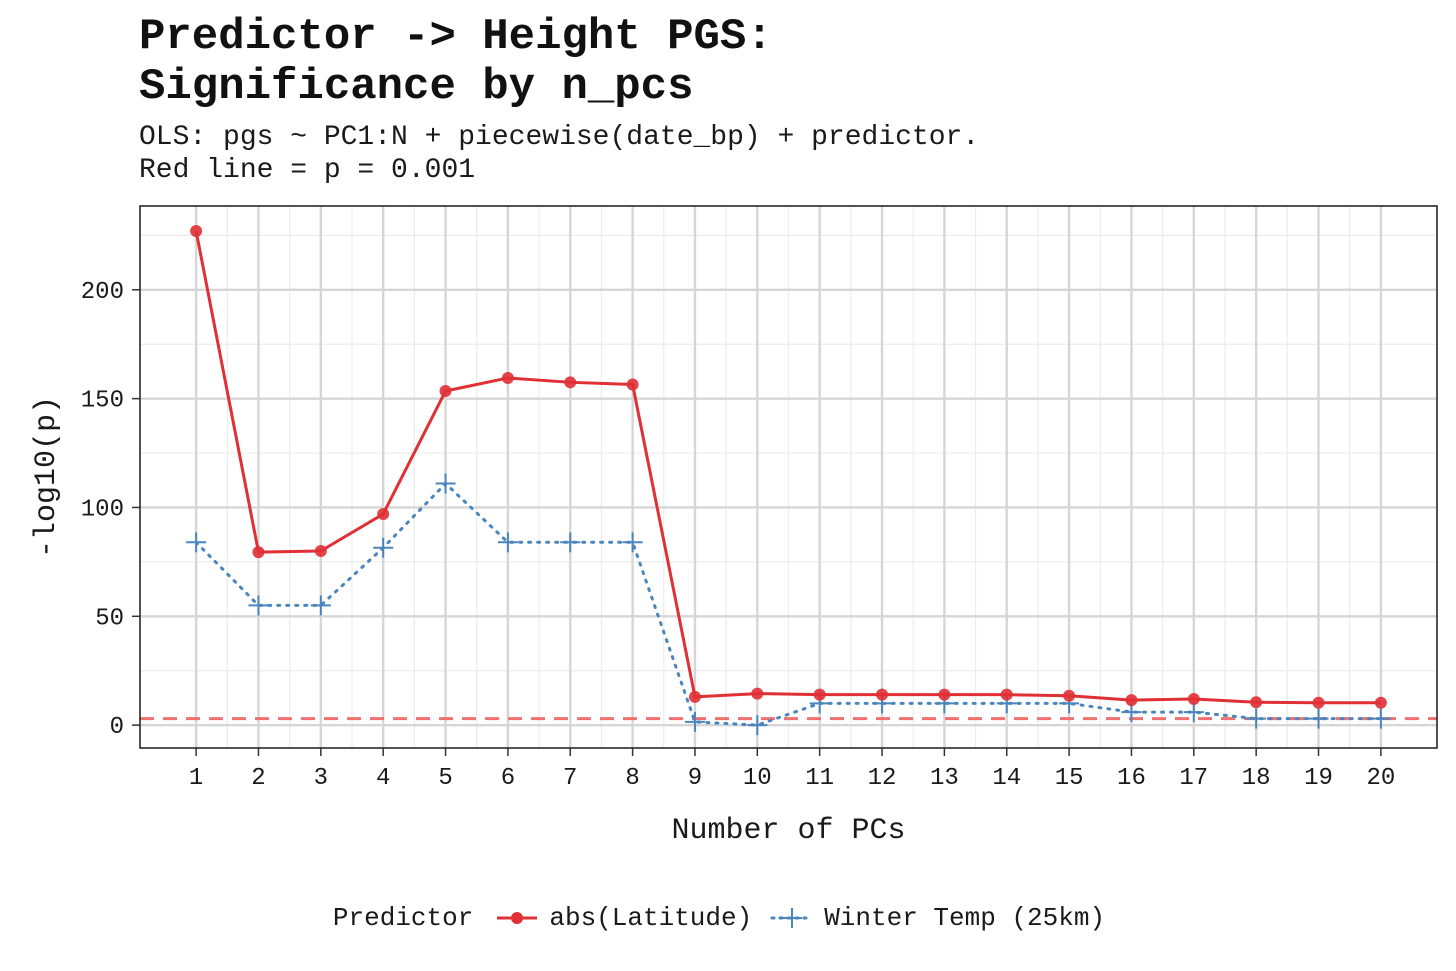 This screenshot has height=971, width=1456. What do you see at coordinates (1006, 778) in the screenshot?
I see `x-tick-label: 14` at bounding box center [1006, 778].